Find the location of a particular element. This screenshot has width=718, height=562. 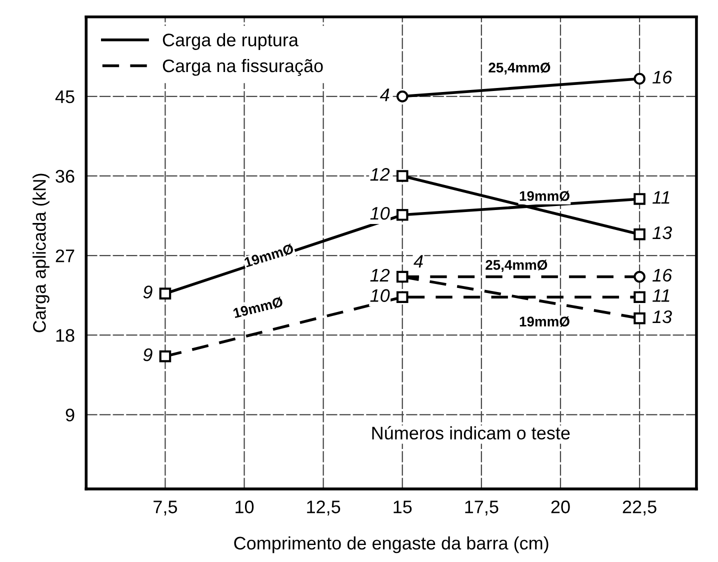

y-tick-label: 36 is located at coordinates (65, 176).